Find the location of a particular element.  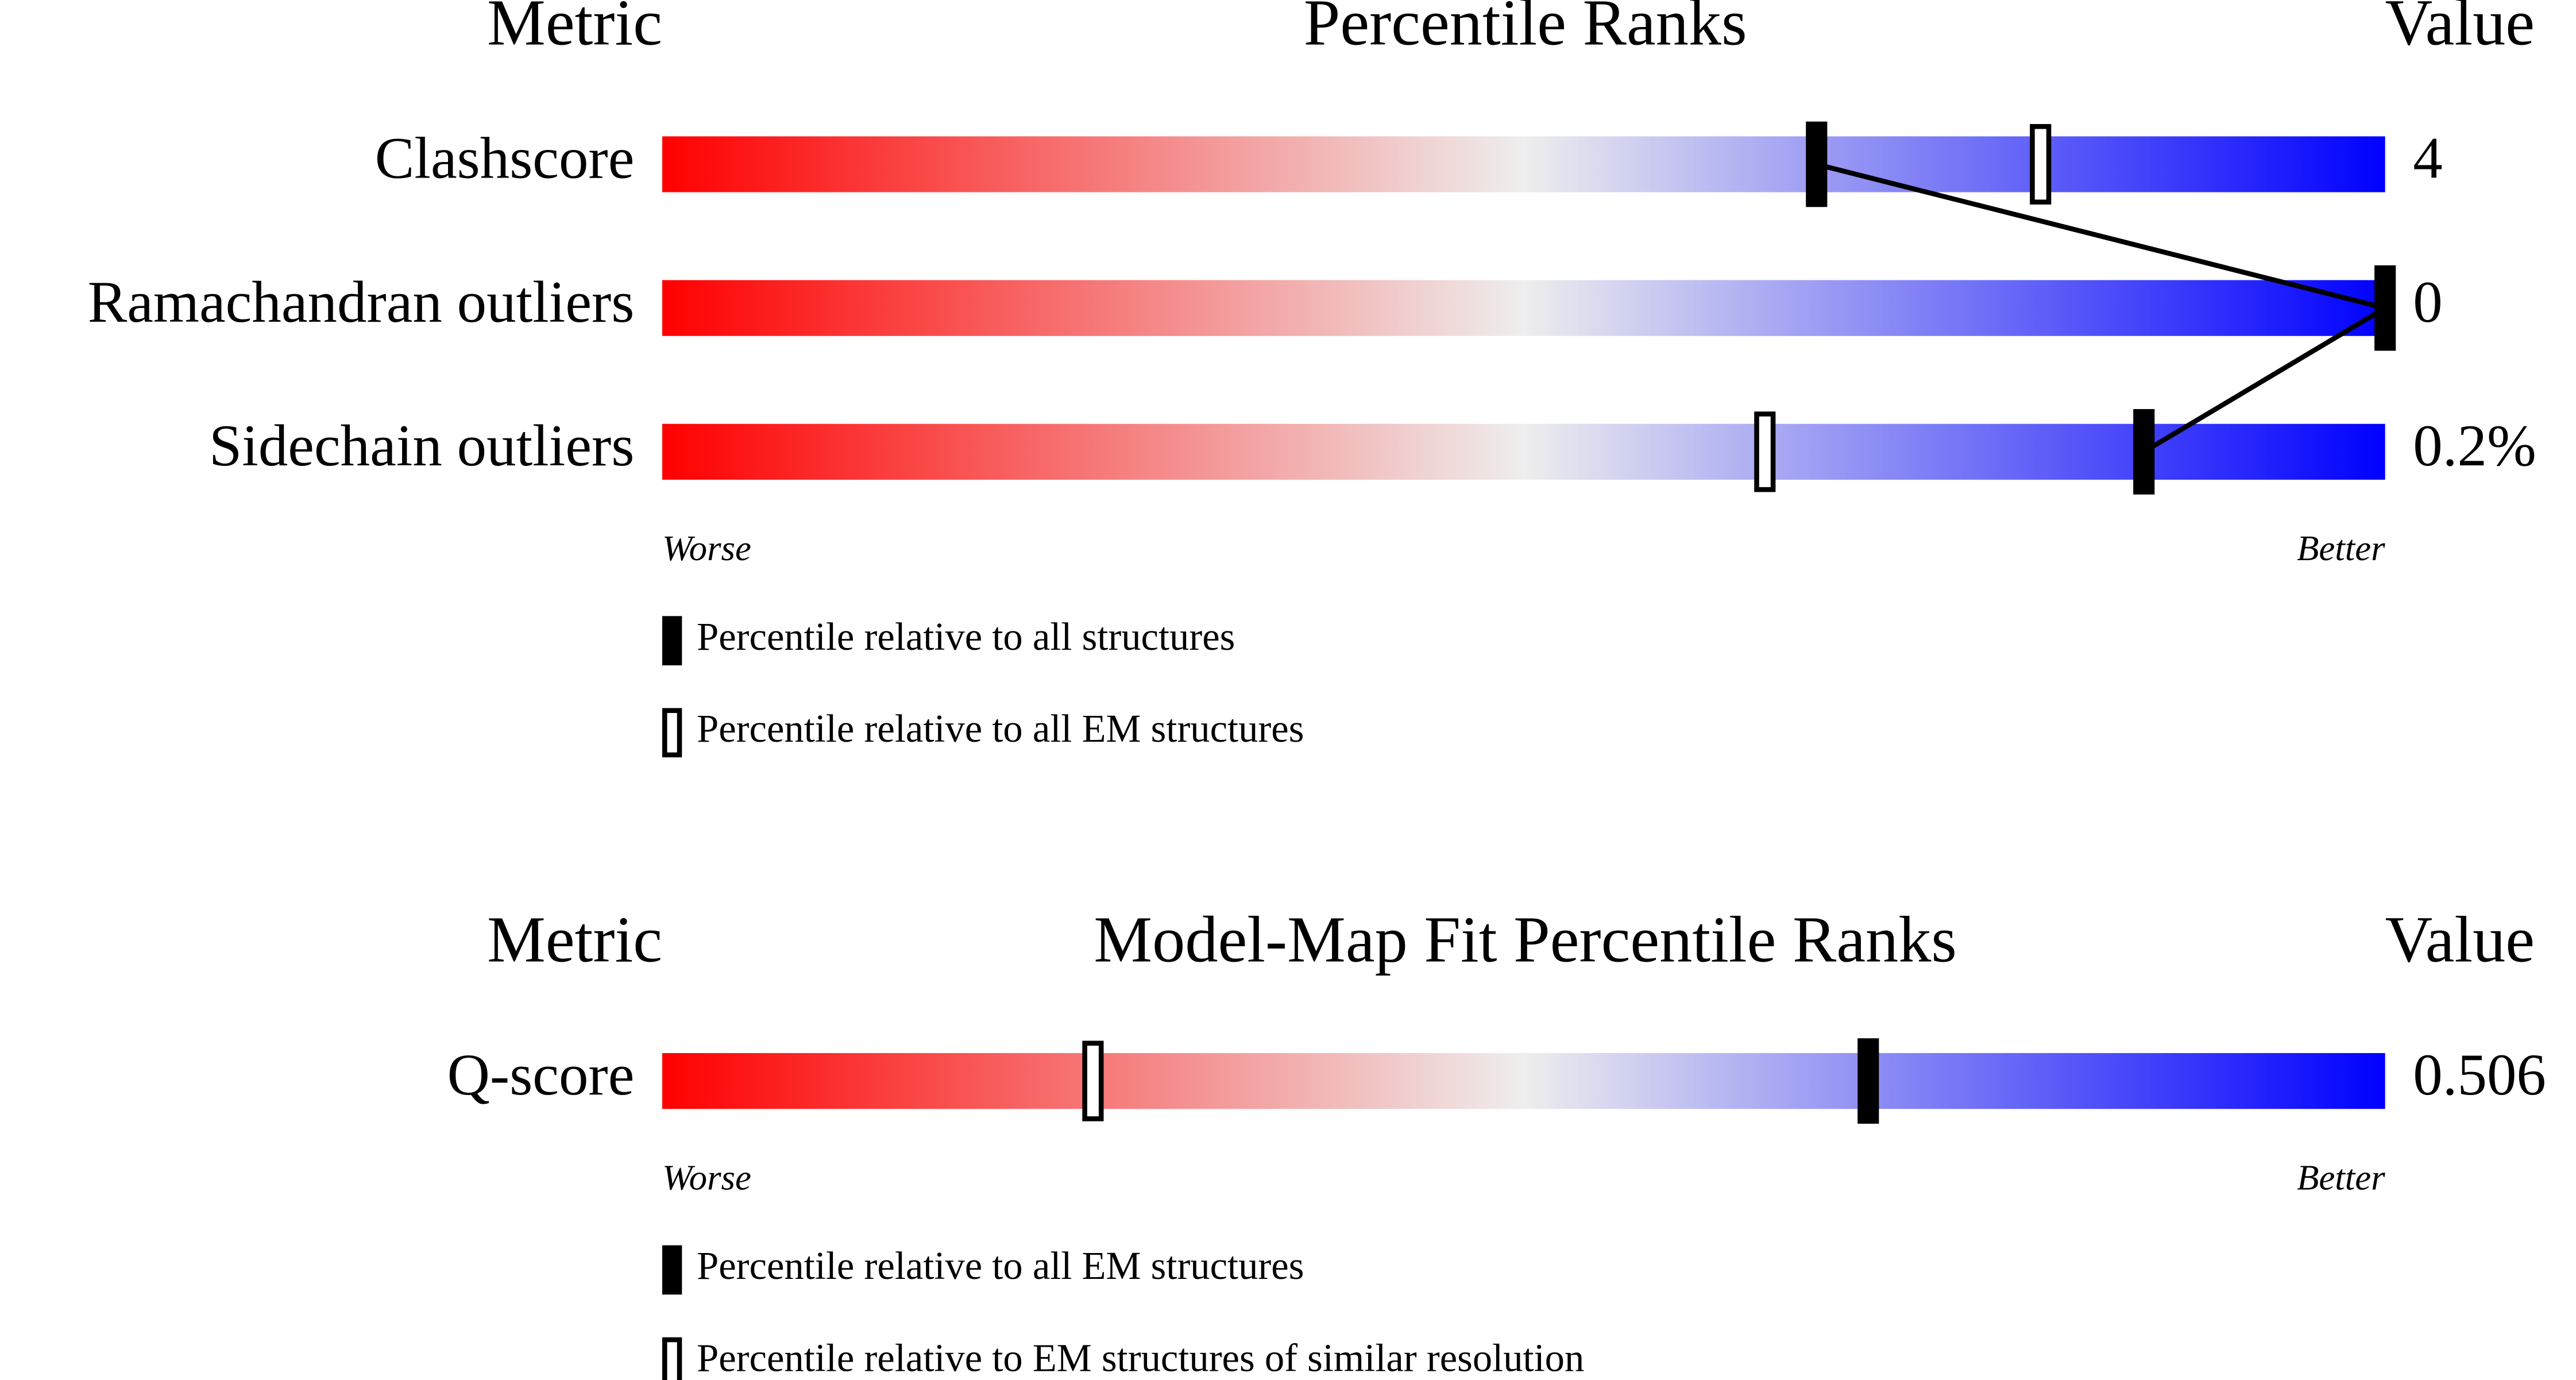

metric-label: Sidechain outliers is located at coordinates (421, 446).